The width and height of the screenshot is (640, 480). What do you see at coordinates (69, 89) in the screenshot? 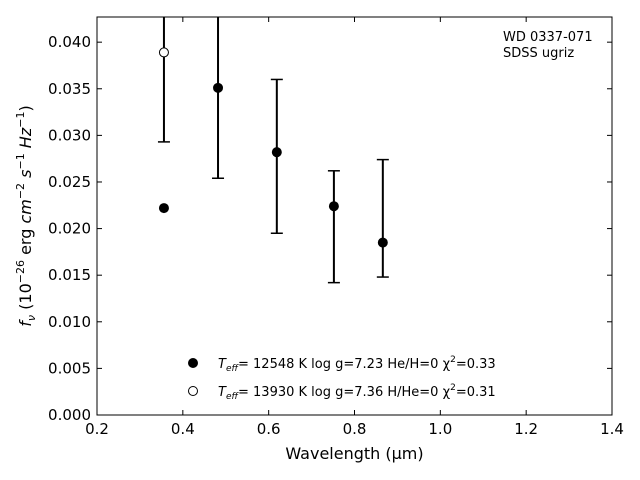
I see `y-tick-label: 0.035` at bounding box center [69, 89].